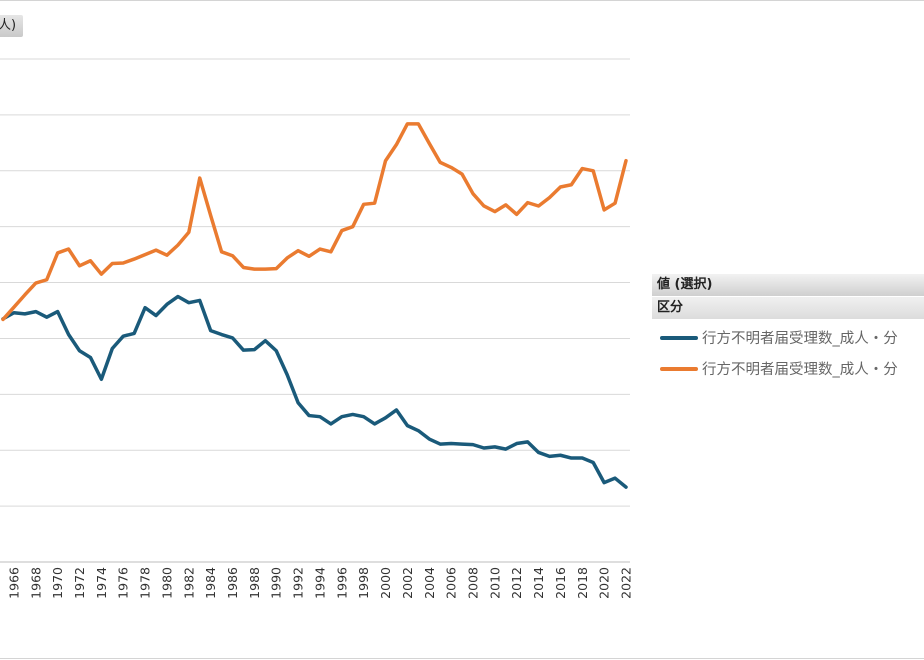 Image resolution: width=924 pixels, height=660 pixels. What do you see at coordinates (254, 583) in the screenshot?
I see `x-tick-label: 1988` at bounding box center [254, 583].